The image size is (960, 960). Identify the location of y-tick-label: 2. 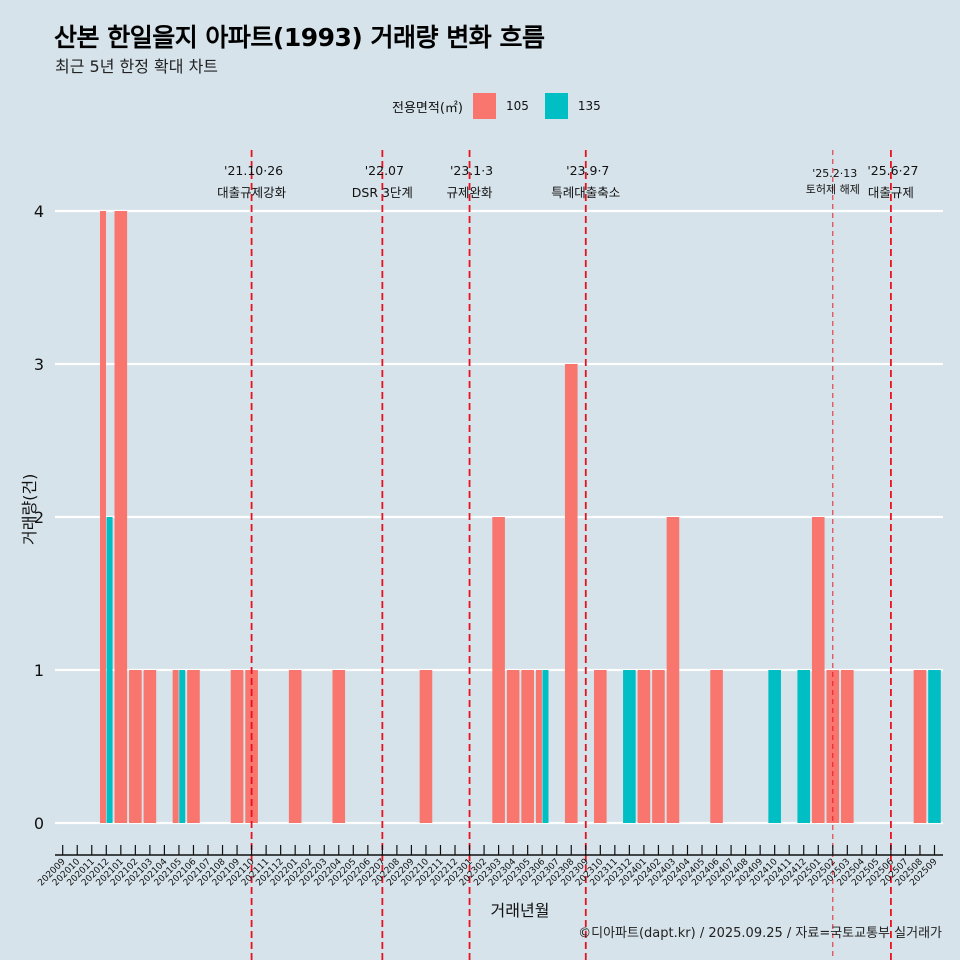
(39, 517).